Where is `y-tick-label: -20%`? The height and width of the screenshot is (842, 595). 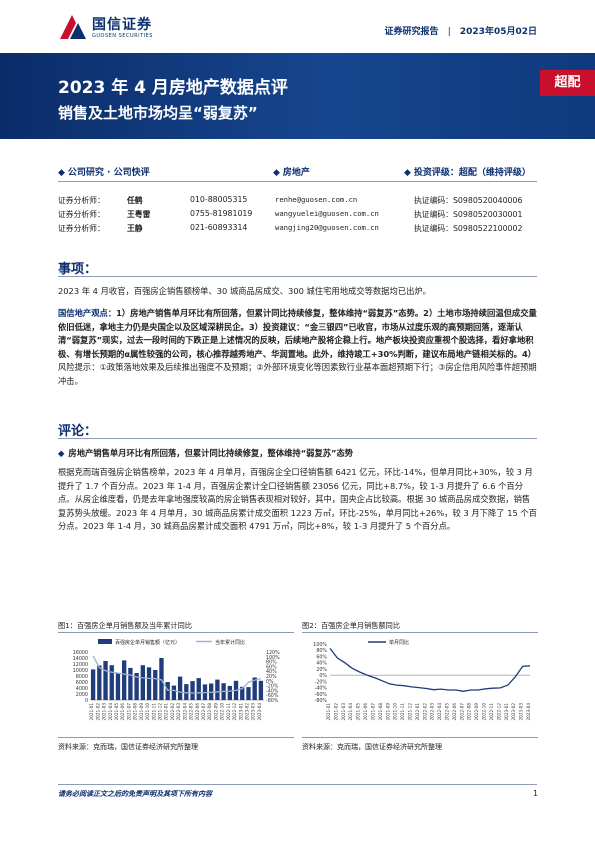
y-tick-label: -20% is located at coordinates (321, 682).